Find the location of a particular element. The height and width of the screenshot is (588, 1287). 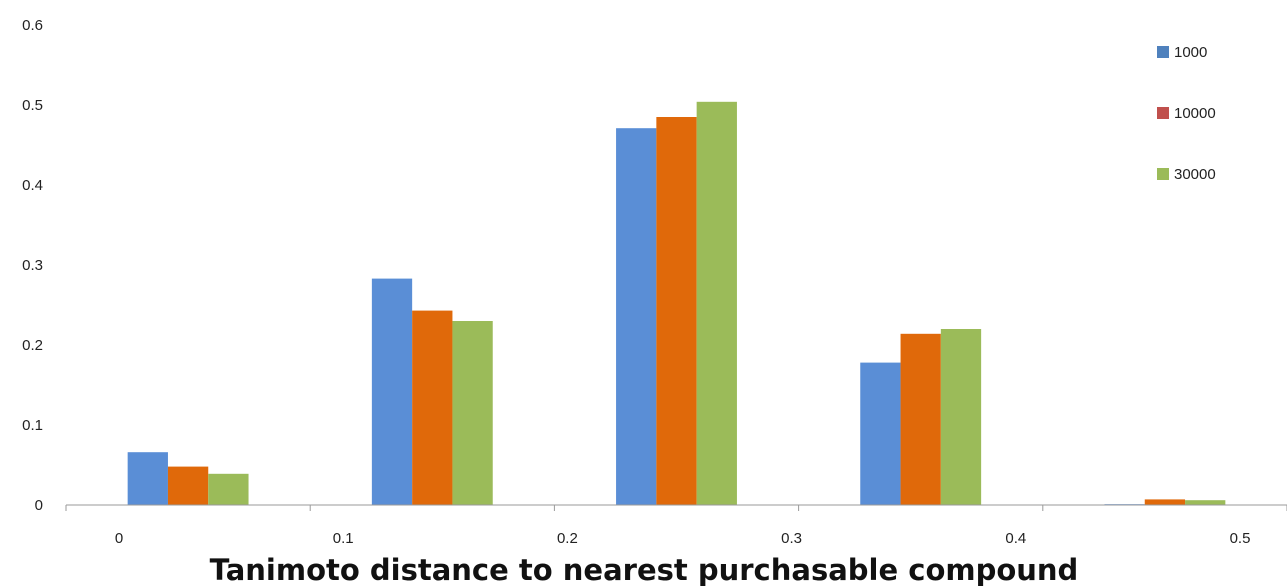

x-tick-label: 0.5 is located at coordinates (1240, 538).